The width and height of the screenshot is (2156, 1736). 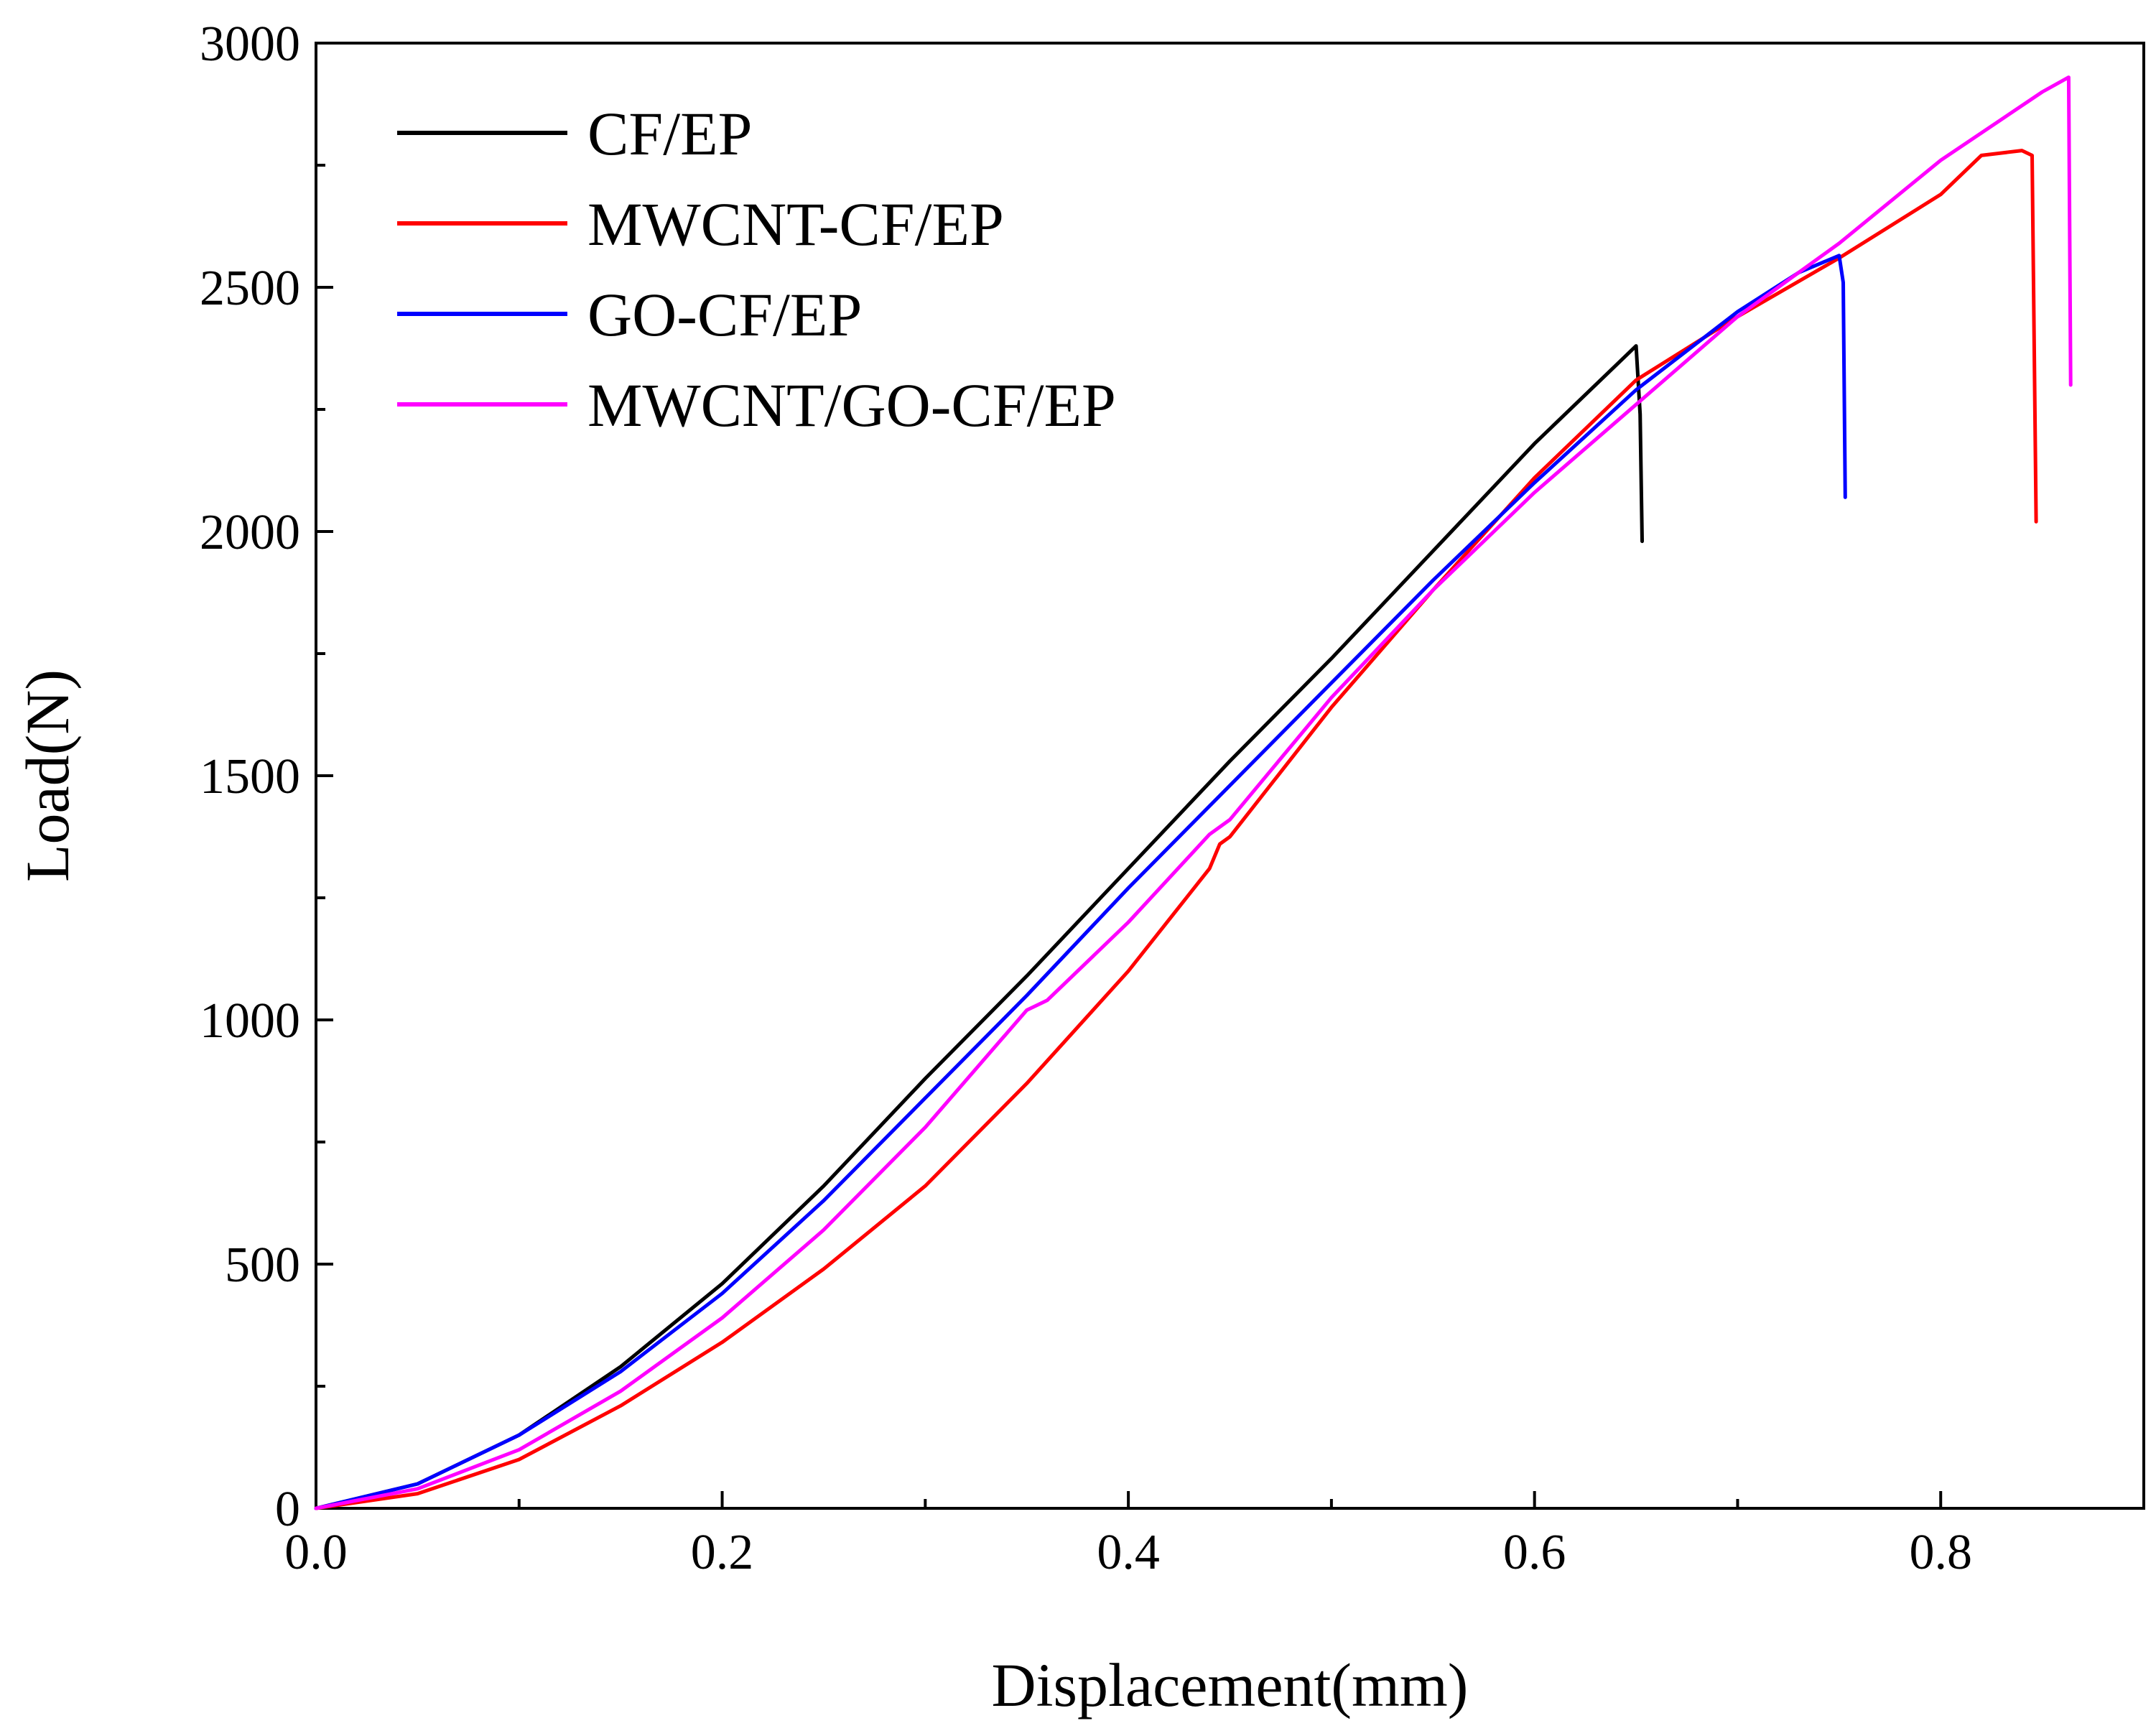 I want to click on legend-label: MWCNT-CF/EP, so click(x=795, y=224).